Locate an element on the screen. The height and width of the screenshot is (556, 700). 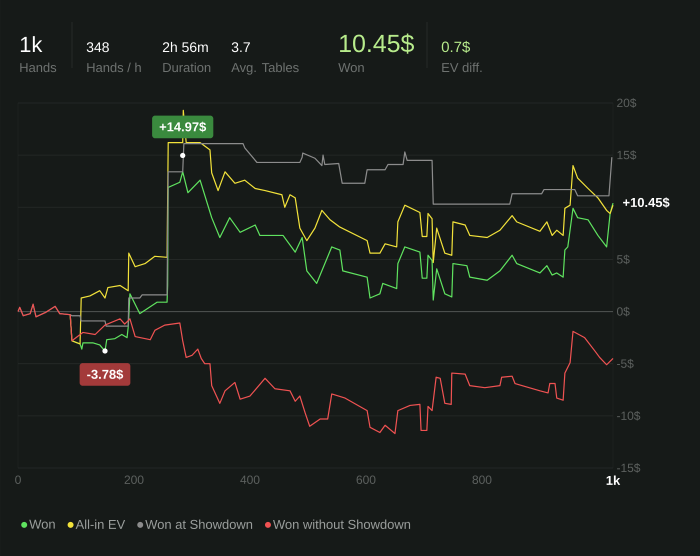
annotation: +14.97$ is located at coordinates (183, 127).